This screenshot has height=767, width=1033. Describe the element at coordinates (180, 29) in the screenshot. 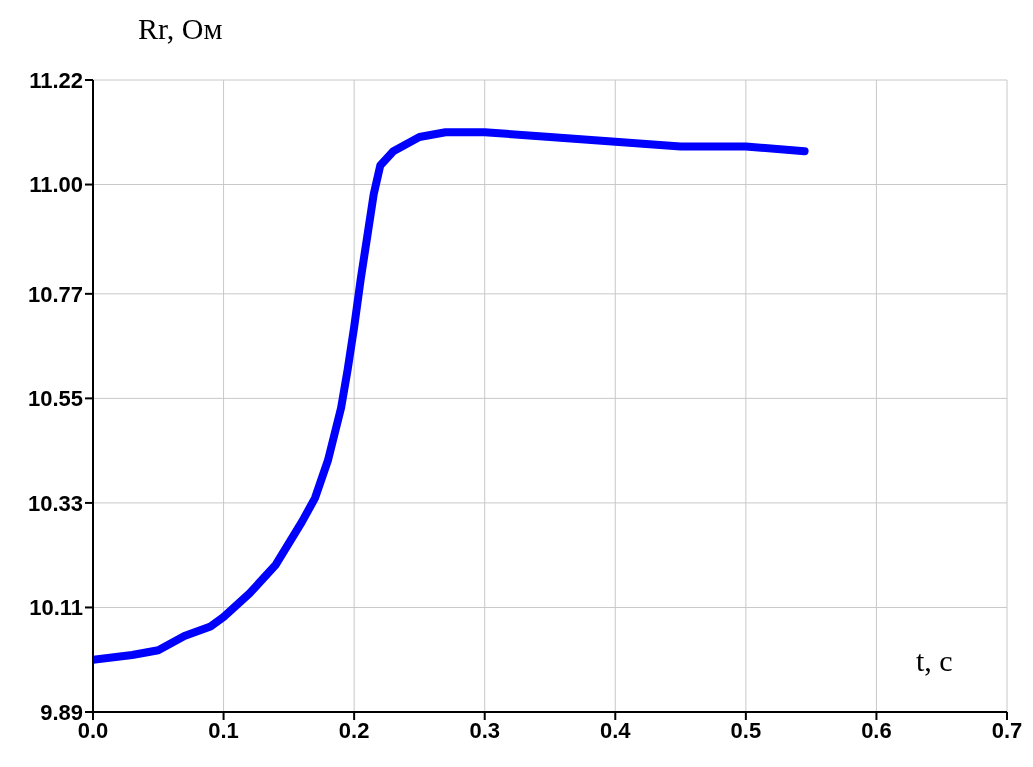

I see `y-axis-title: Rr, Ом` at that location.